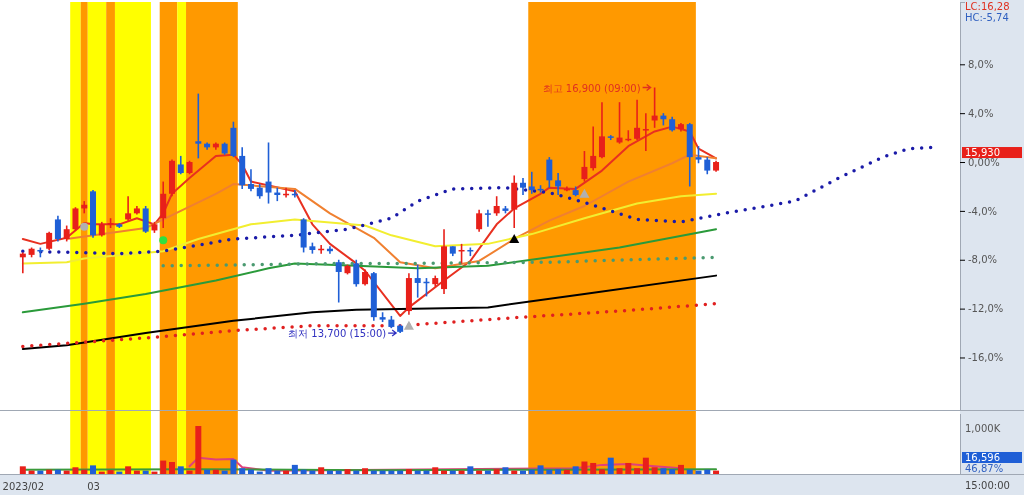  I want to click on y-tick-label: -12,0%, so click(986, 309).